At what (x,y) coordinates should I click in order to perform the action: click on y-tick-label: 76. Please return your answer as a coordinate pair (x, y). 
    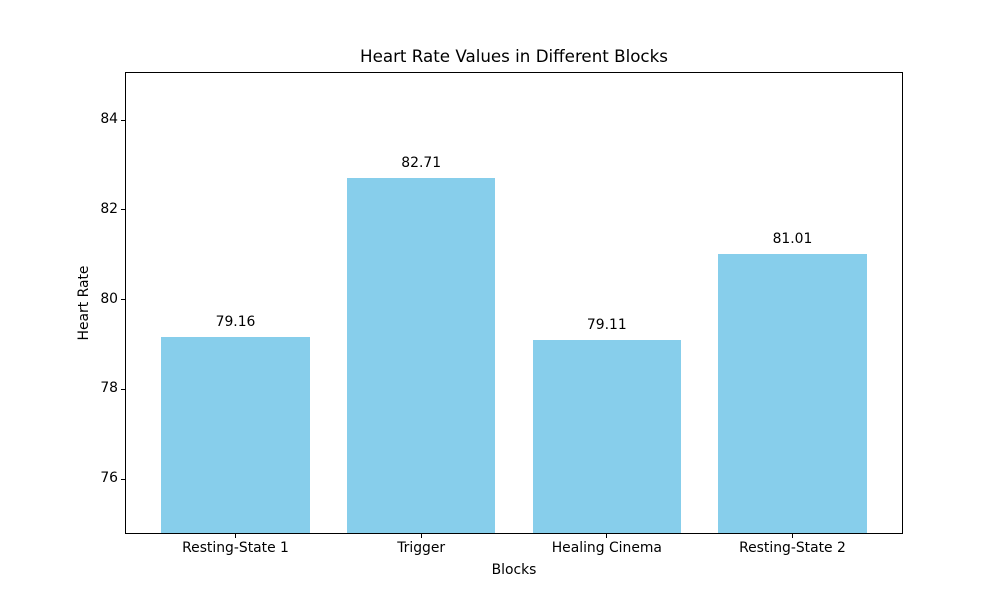
    Looking at the image, I should click on (109, 478).